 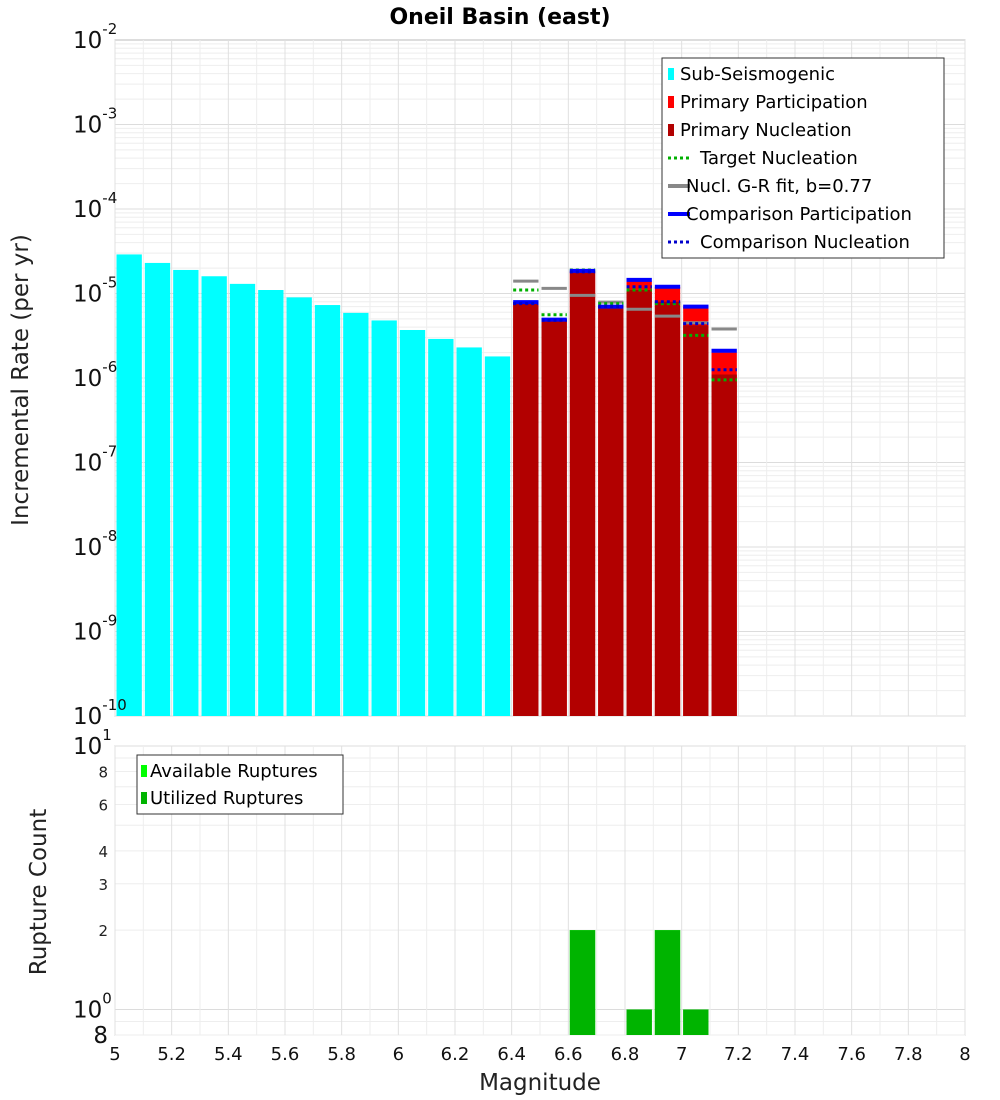 I want to click on bottom-y-tick-label: 10¹, so click(x=92, y=743).